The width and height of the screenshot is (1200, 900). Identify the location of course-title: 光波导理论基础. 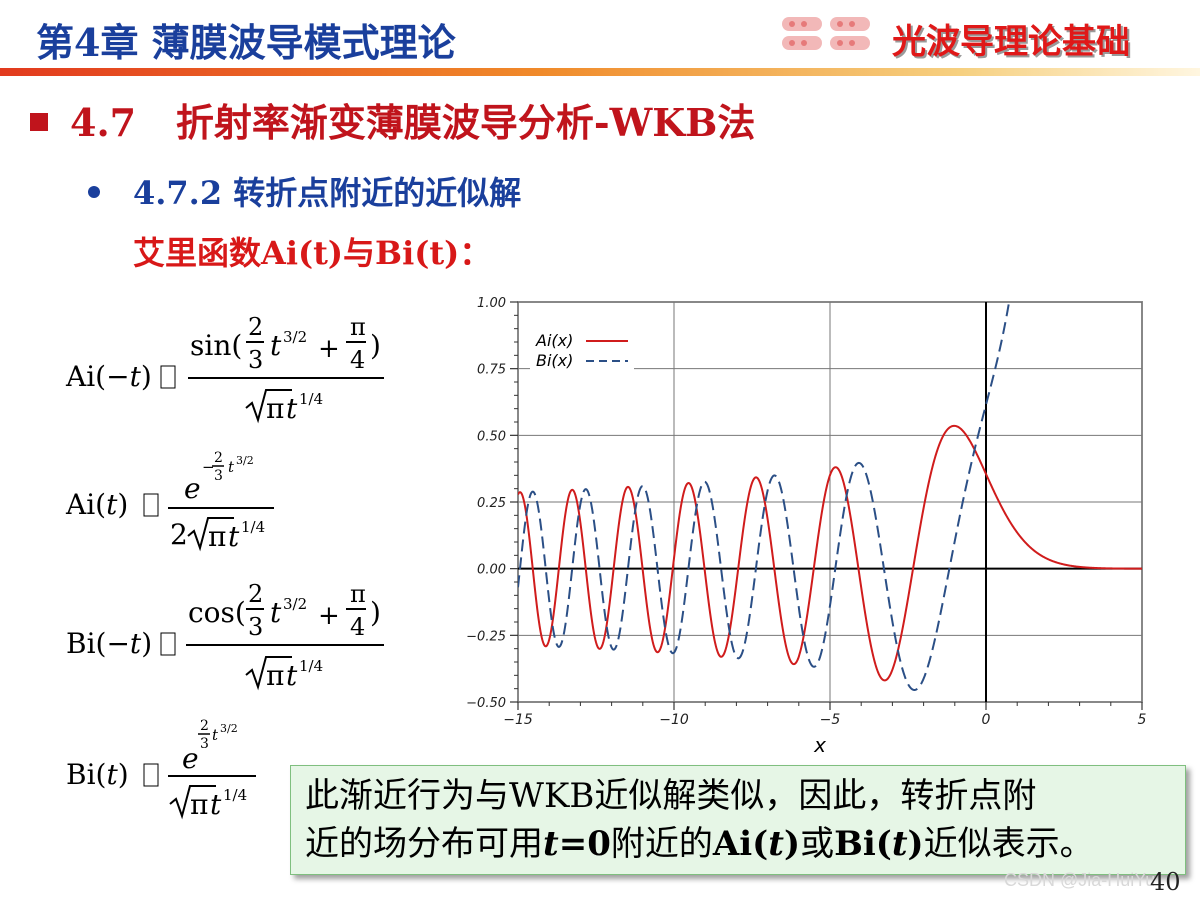
(1011, 42).